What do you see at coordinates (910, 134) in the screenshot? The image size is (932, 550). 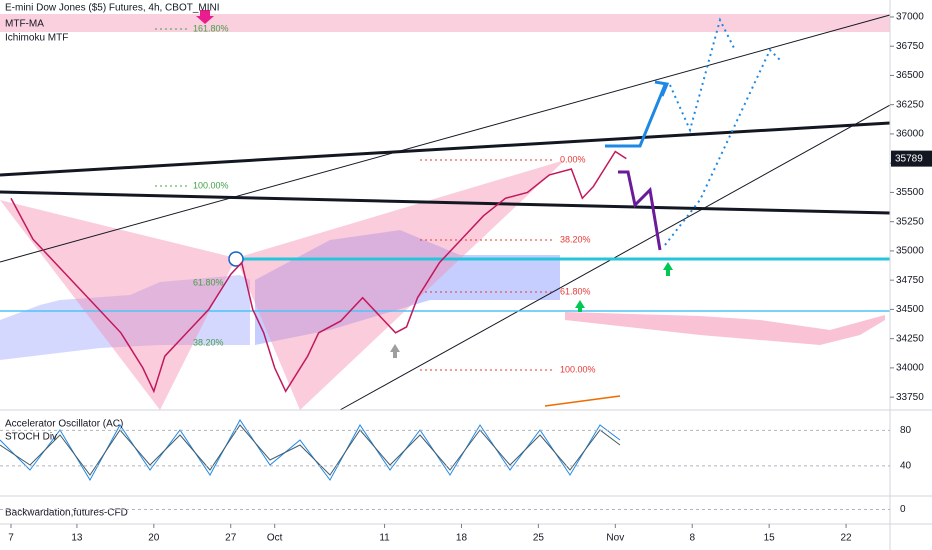 I see `y-tick-label: 36000` at bounding box center [910, 134].